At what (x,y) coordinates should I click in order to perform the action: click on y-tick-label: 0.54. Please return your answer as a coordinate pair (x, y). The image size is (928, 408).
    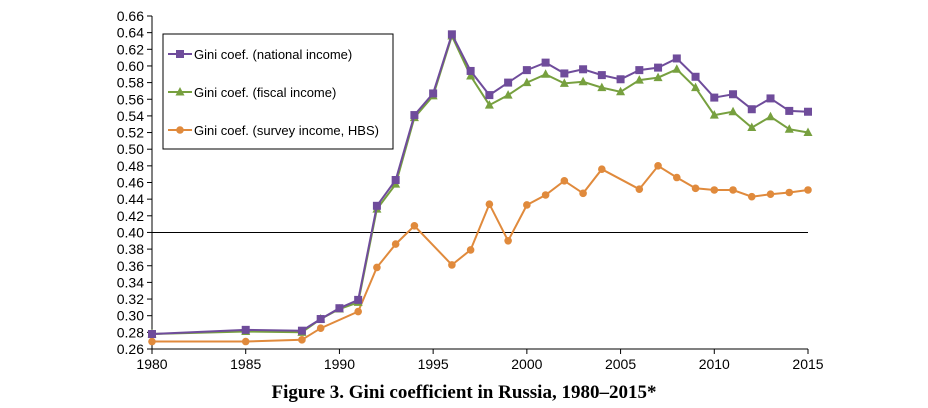
    Looking at the image, I should click on (130, 116).